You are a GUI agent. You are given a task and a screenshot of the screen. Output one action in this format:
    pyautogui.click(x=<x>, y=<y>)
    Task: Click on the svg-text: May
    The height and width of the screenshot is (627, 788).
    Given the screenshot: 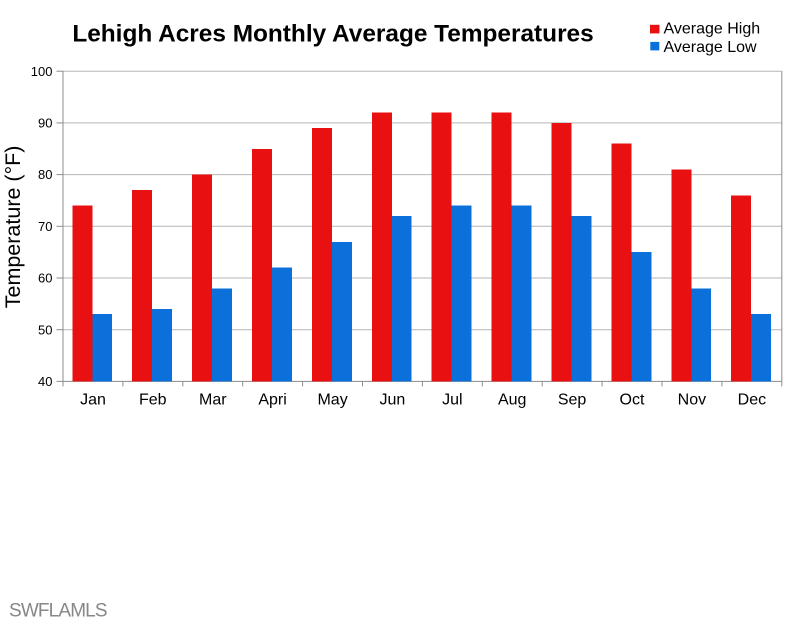 What is the action you would take?
    pyautogui.click(x=332, y=399)
    